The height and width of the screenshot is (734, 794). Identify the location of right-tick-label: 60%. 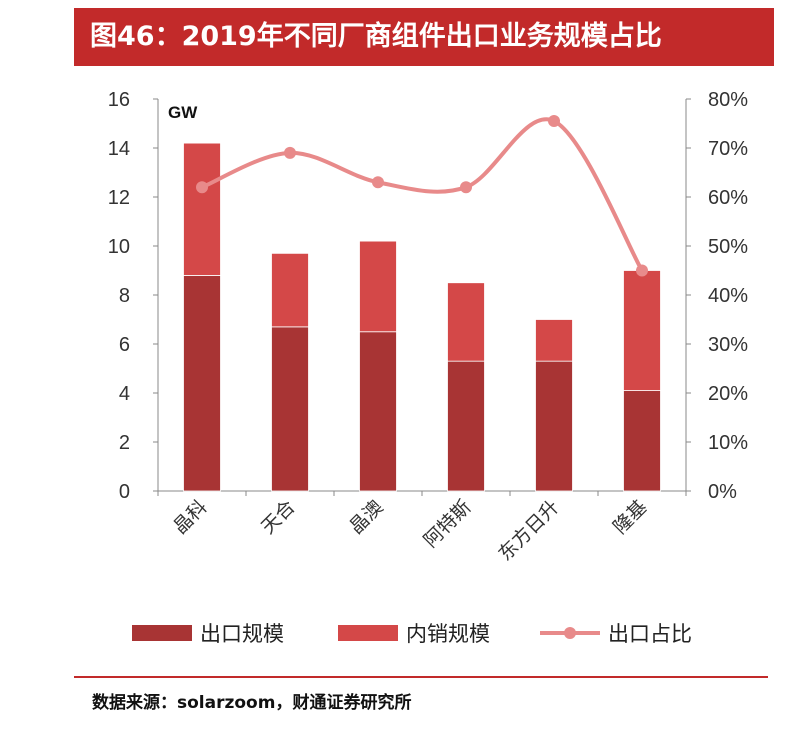
(728, 198).